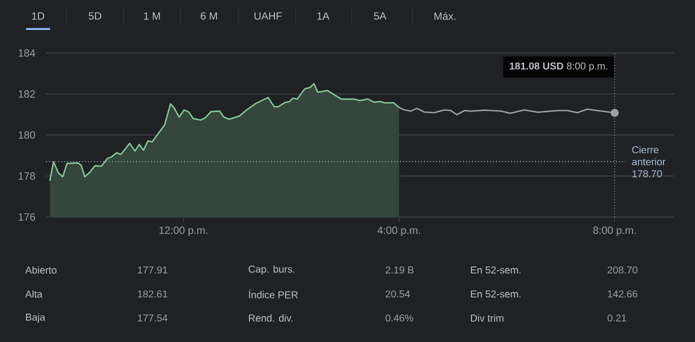 The width and height of the screenshot is (695, 342). Describe the element at coordinates (152, 16) in the screenshot. I see `text: 1 M` at that location.